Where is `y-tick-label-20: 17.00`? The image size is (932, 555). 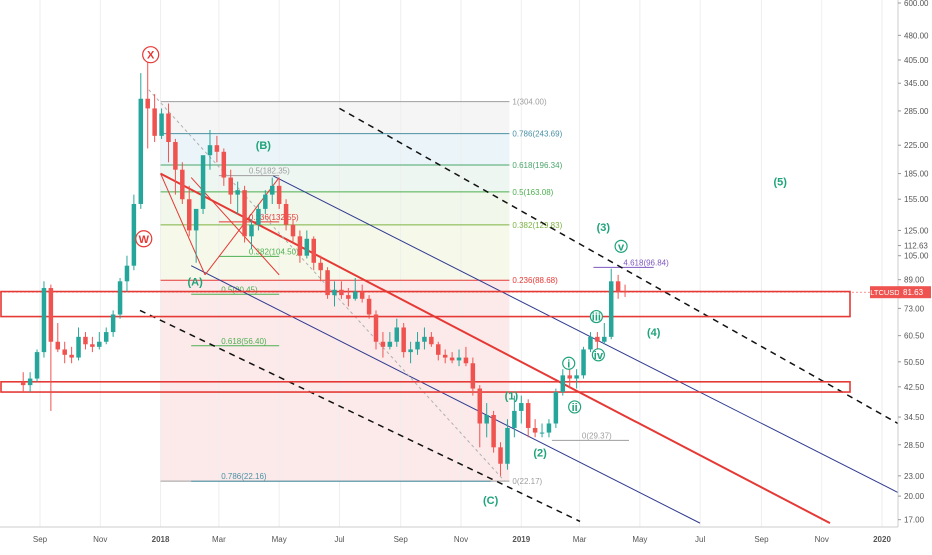 y-tick-label-20: 17.00 is located at coordinates (914, 520).